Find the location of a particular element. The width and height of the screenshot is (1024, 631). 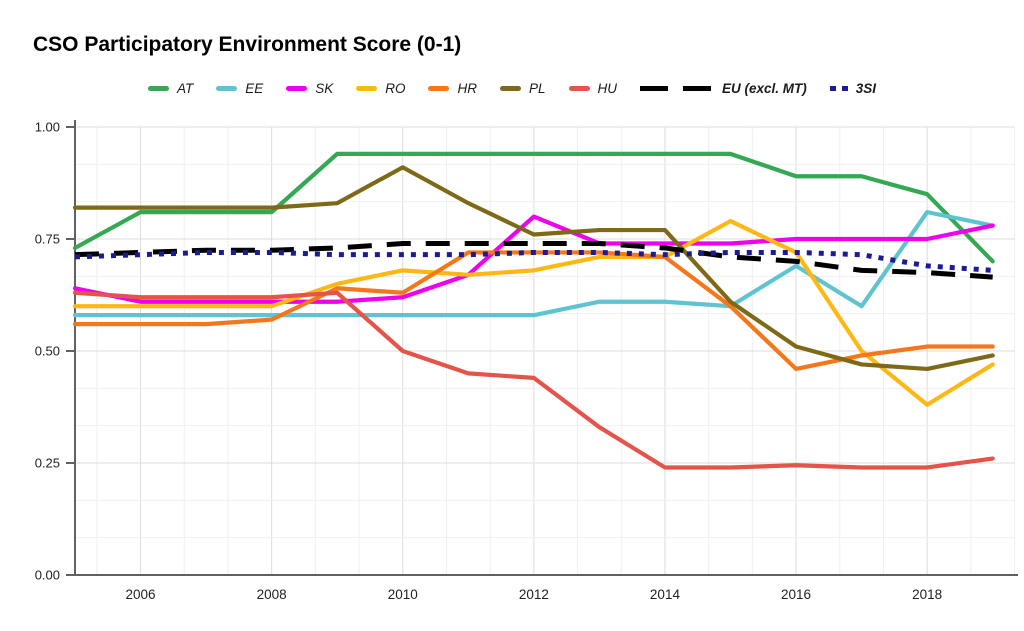

legend-item-SK: SK is located at coordinates (309, 88).